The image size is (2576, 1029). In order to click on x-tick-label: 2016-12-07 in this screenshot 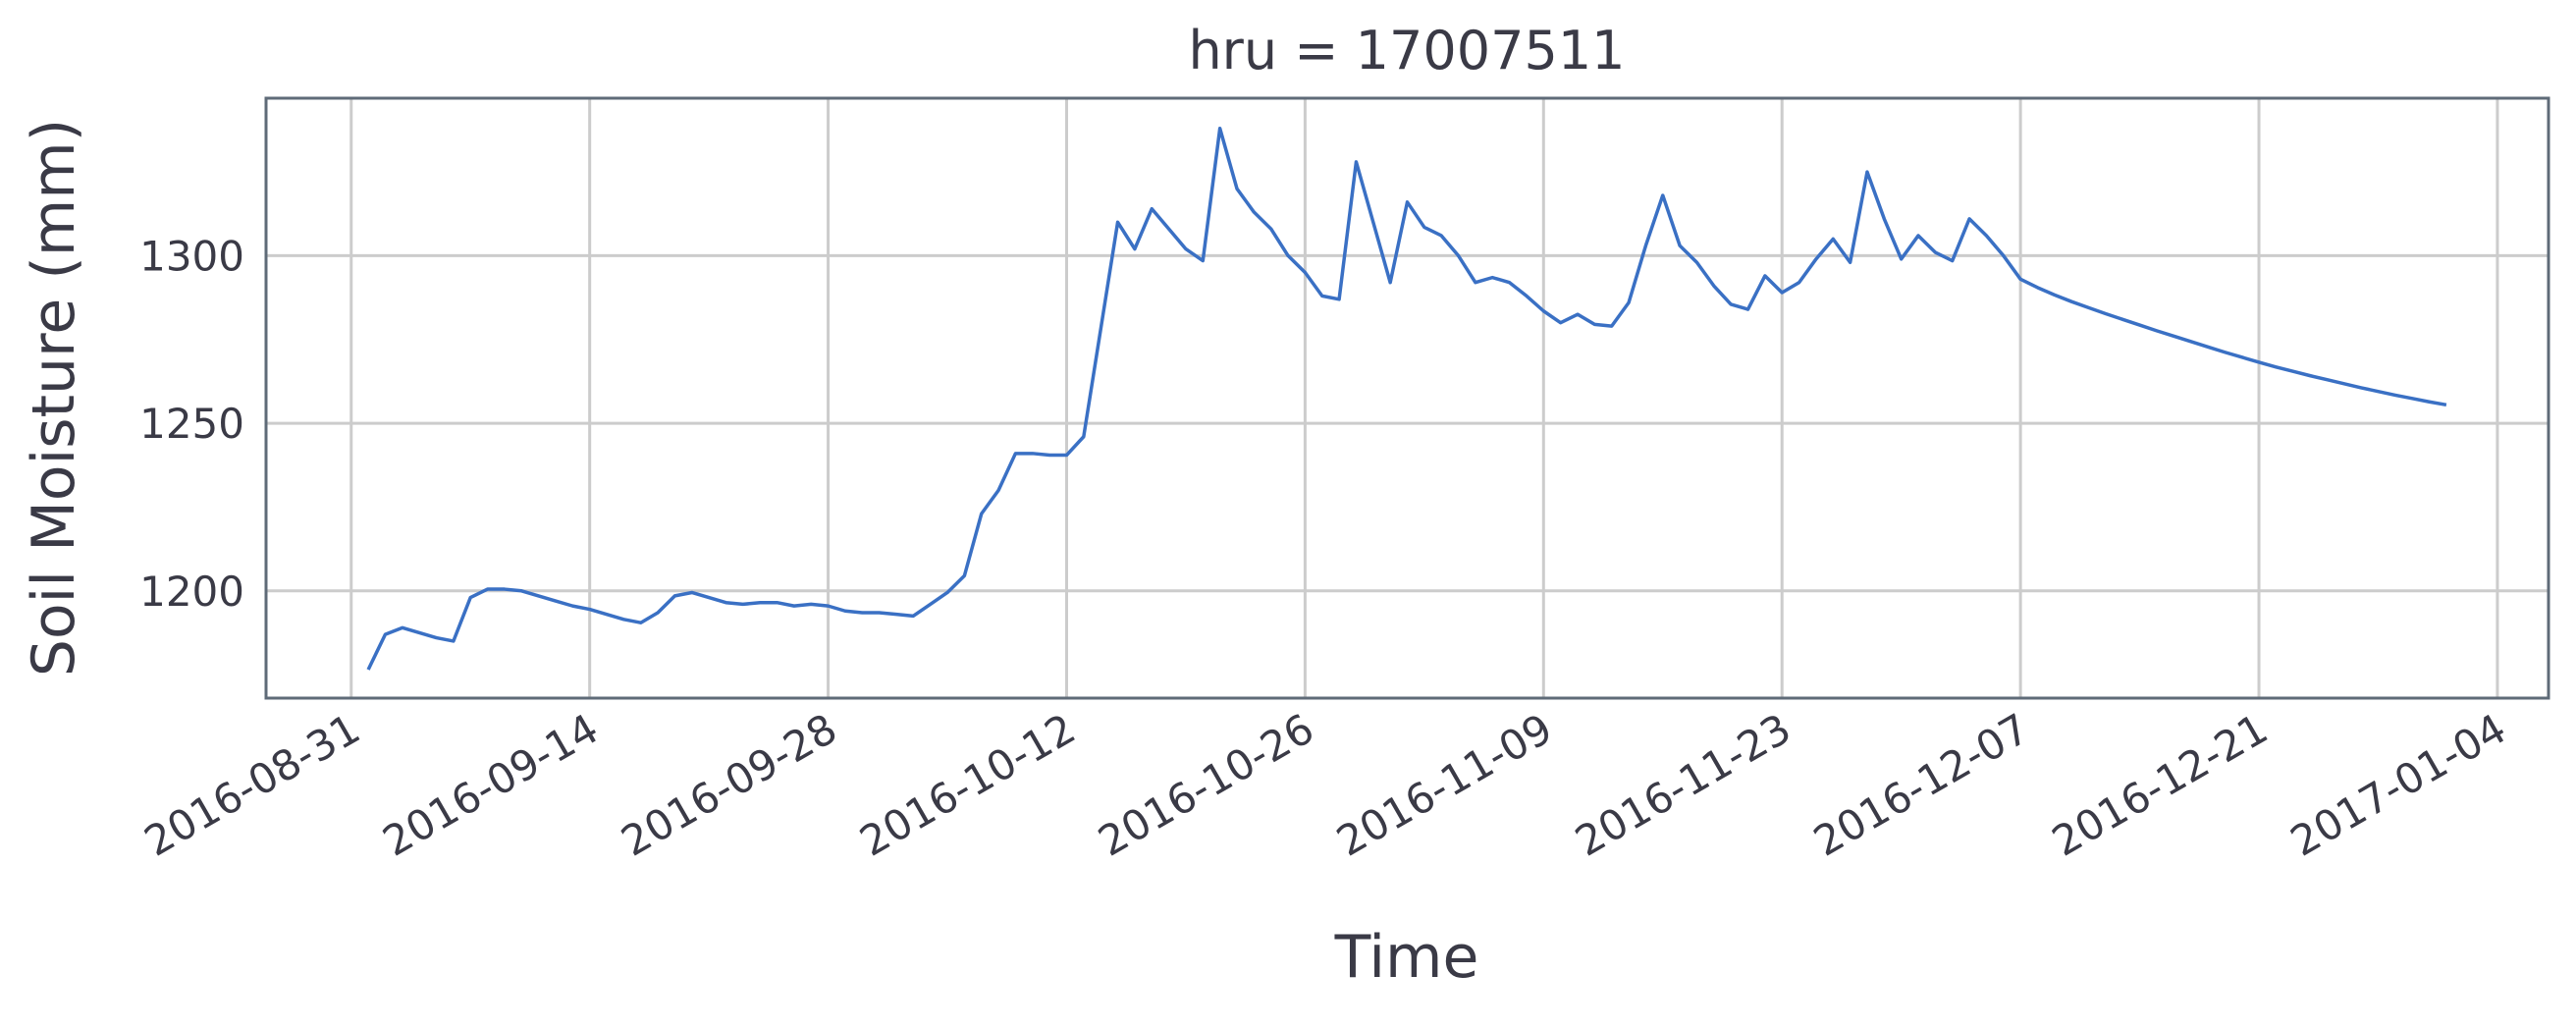, I will do `click(1921, 784)`.